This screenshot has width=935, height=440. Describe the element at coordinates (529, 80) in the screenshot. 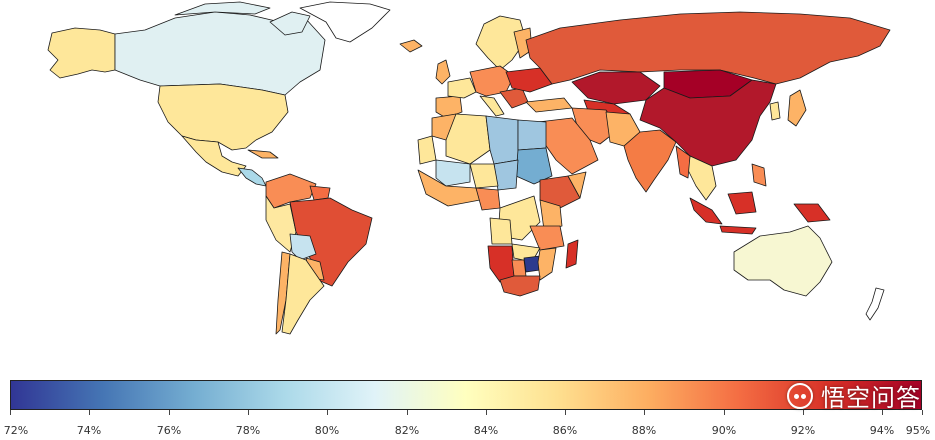

I see `region-ukraine` at that location.